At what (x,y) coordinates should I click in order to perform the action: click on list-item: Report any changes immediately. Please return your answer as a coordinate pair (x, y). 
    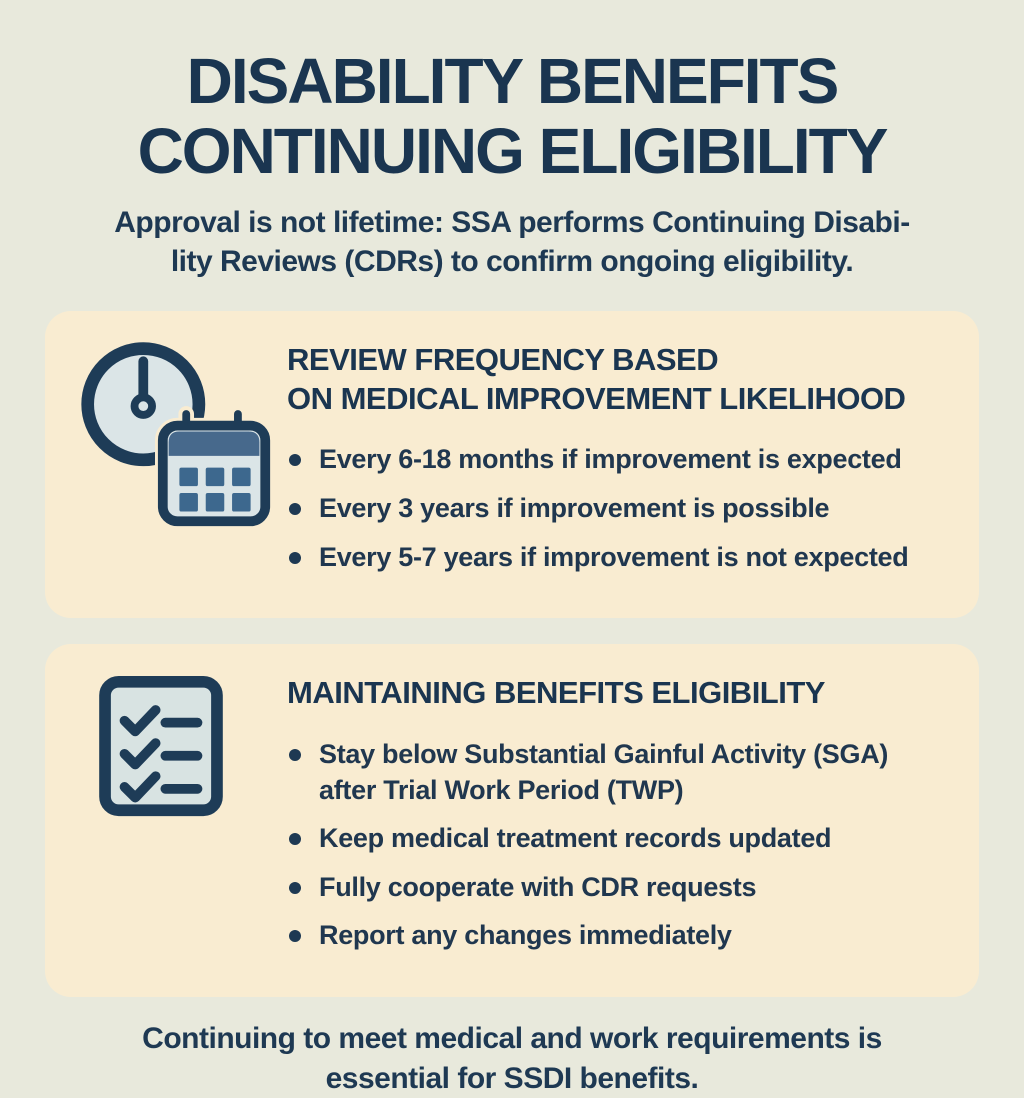
    Looking at the image, I should click on (616, 936).